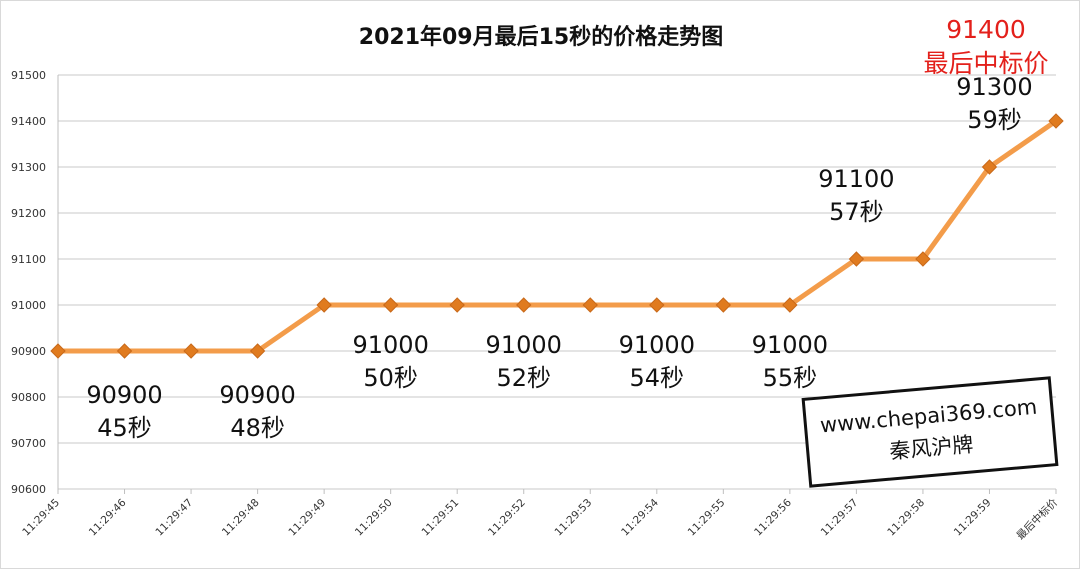 The width and height of the screenshot is (1080, 570). Describe the element at coordinates (440, 518) in the screenshot. I see `x-tick-label: 11:29:51` at that location.